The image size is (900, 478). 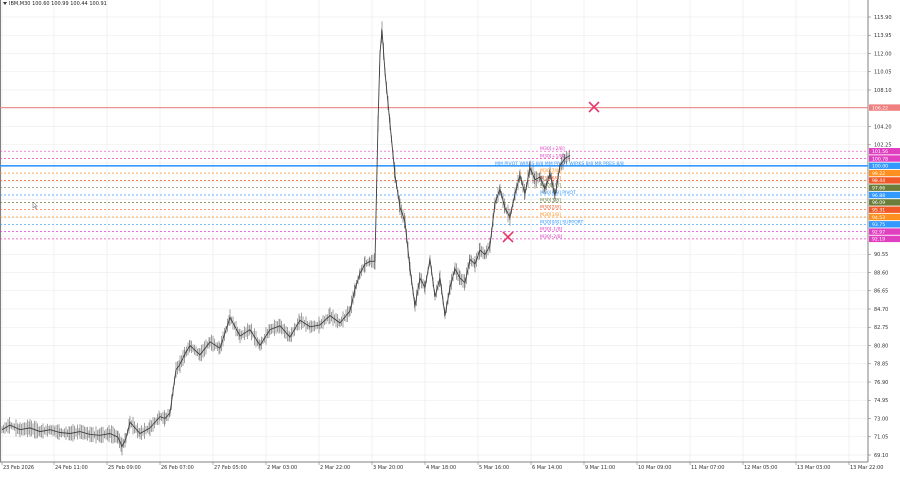 What do you see at coordinates (35, 205) in the screenshot?
I see `mouse-cursor-icon` at bounding box center [35, 205].